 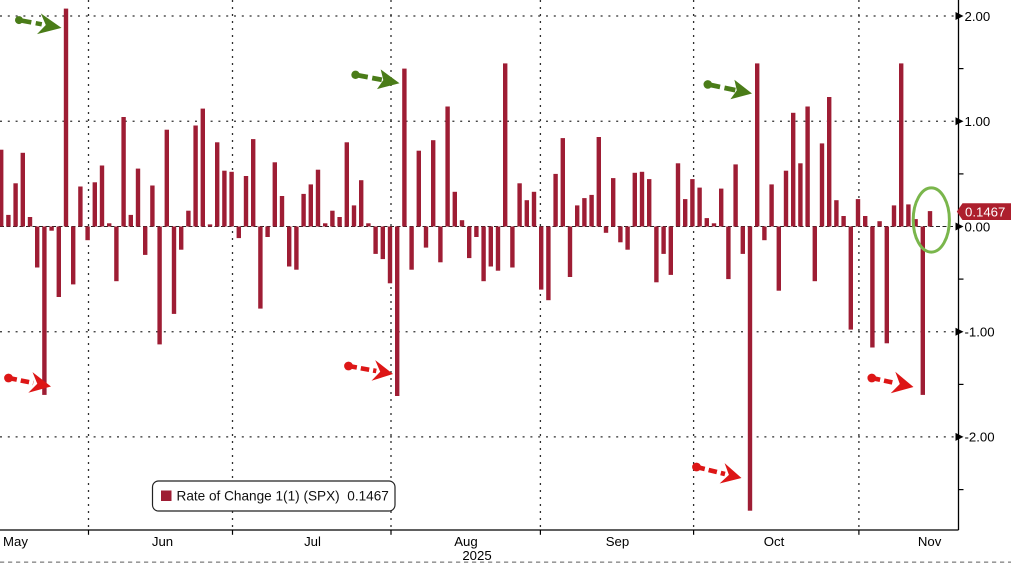 I want to click on svg-text: 1.00, so click(x=978, y=121).